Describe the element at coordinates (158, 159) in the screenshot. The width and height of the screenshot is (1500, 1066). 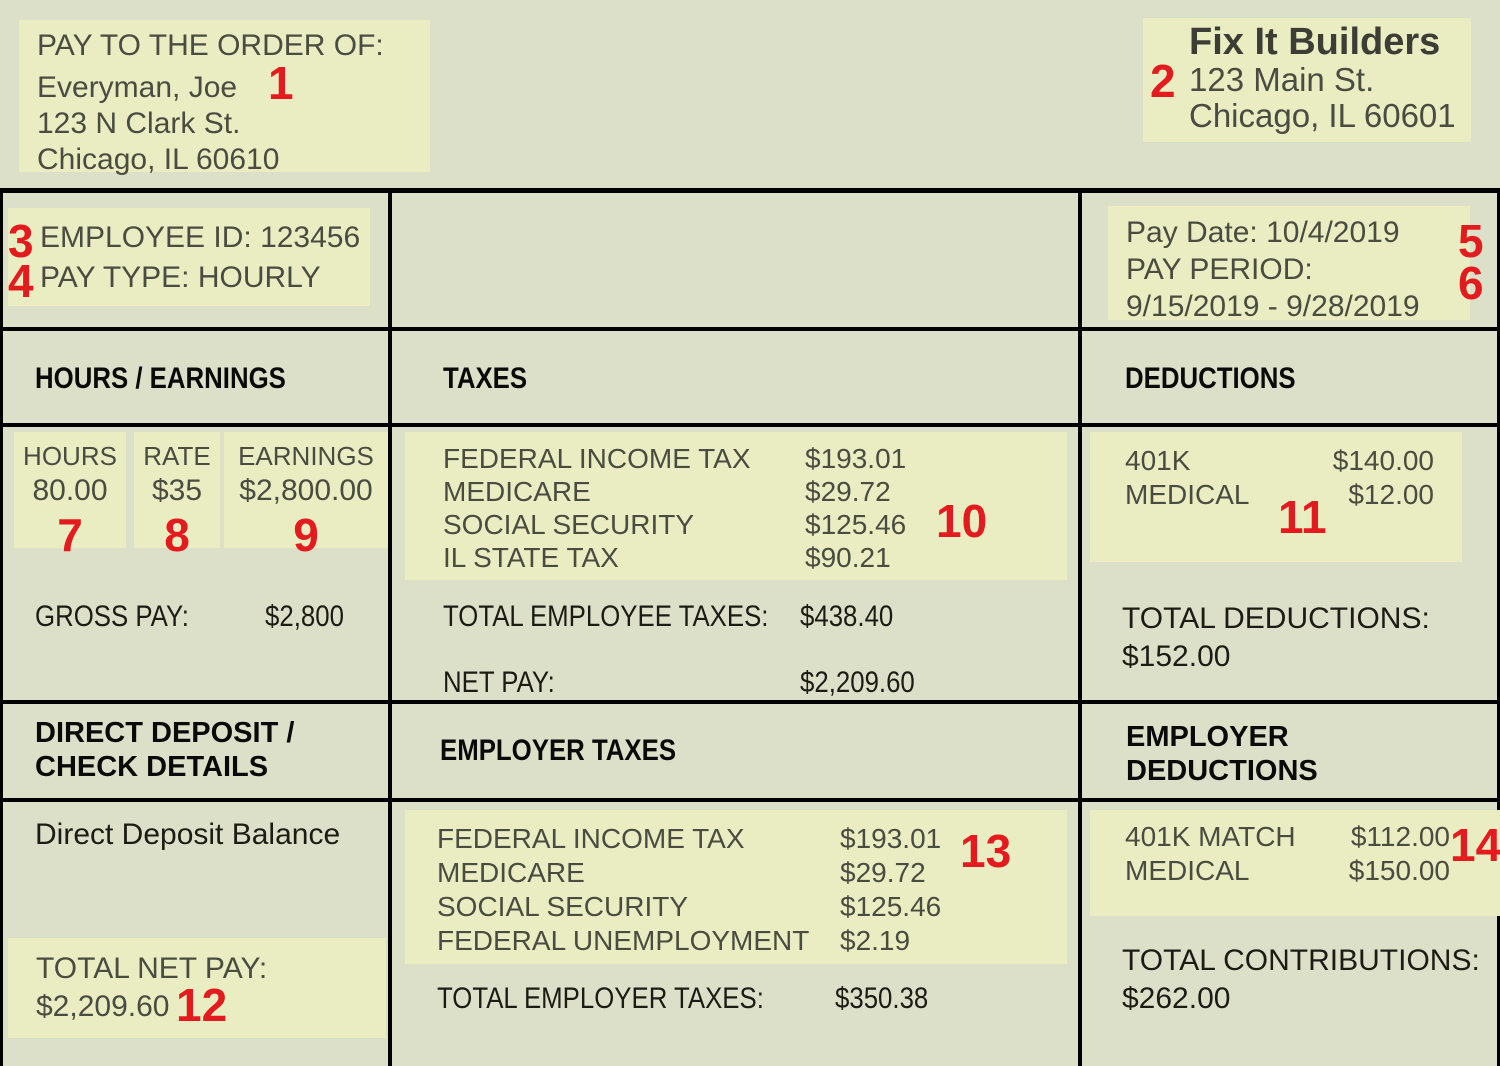
I see `payee-address-line2: Chicago, IL 60610` at that location.